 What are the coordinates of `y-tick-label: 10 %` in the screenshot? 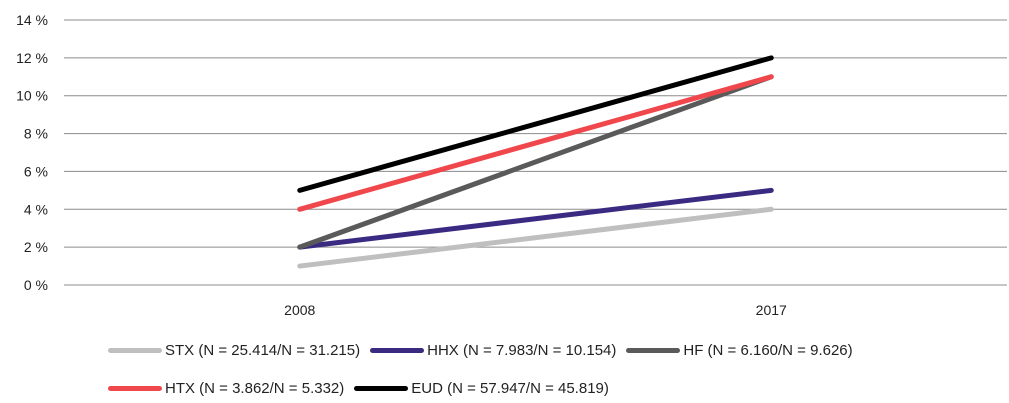 It's located at (32, 96).